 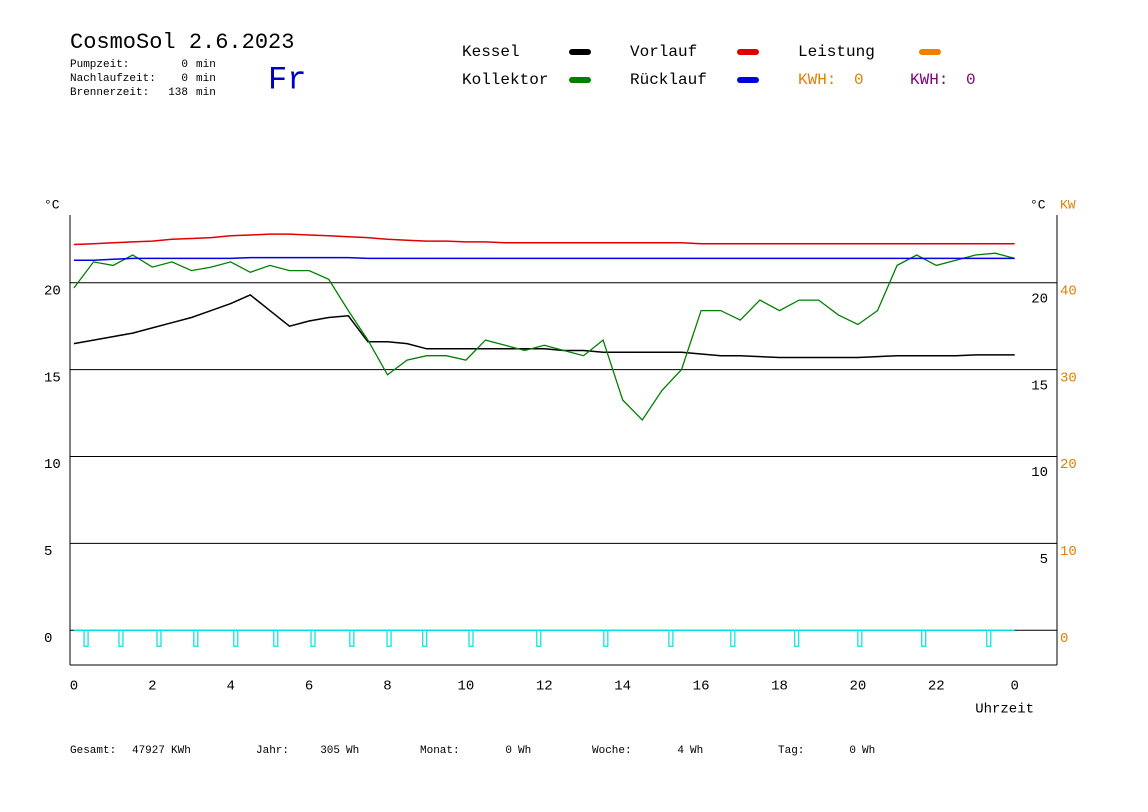 I want to click on total-label: Woche:, so click(x=612, y=751).